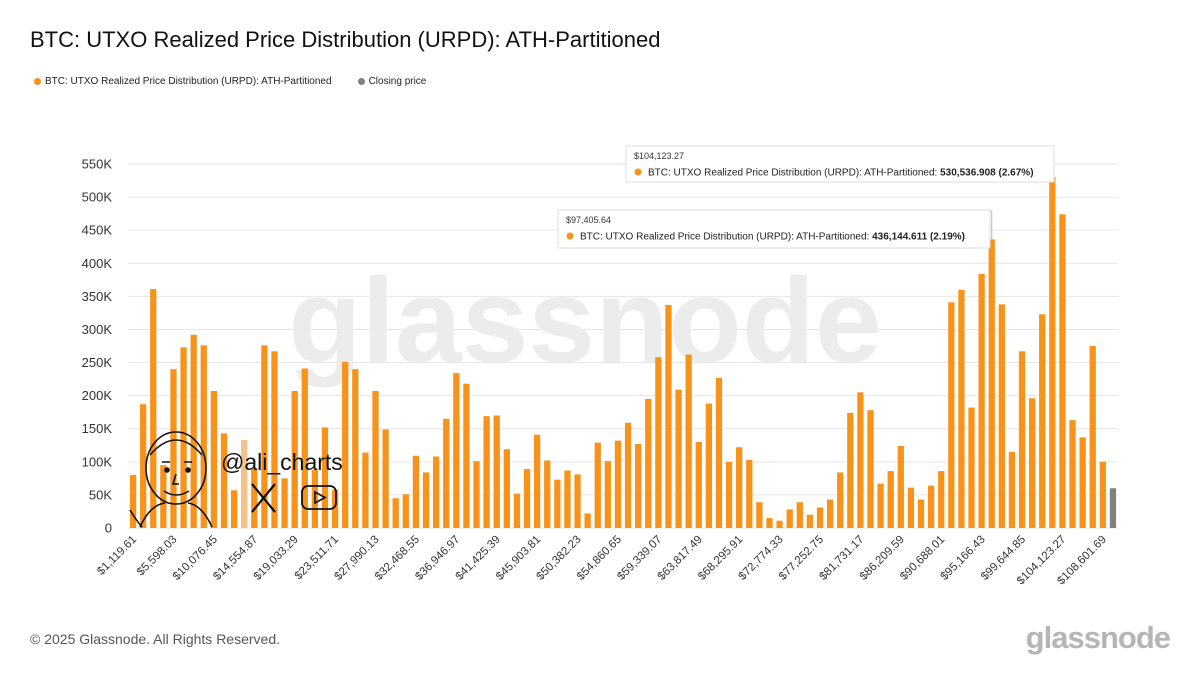 This screenshot has width=1200, height=675. I want to click on tooltip-price: $104,123.27, so click(659, 156).